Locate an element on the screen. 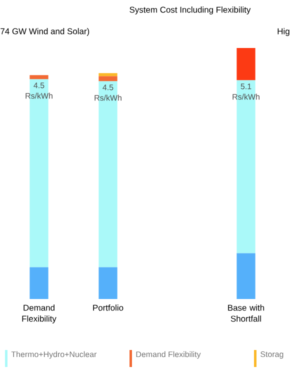 This screenshot has height=376, width=290. chart-title: System Cost Including Flexibility is located at coordinates (190, 10).